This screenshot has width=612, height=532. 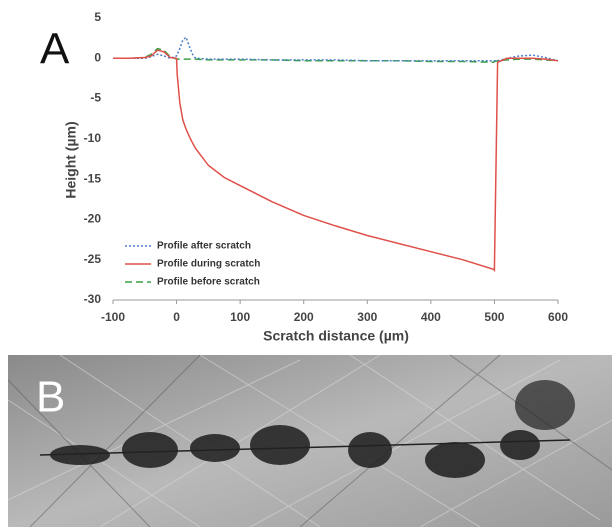 I want to click on y-tick-label: -30, so click(x=93, y=299).